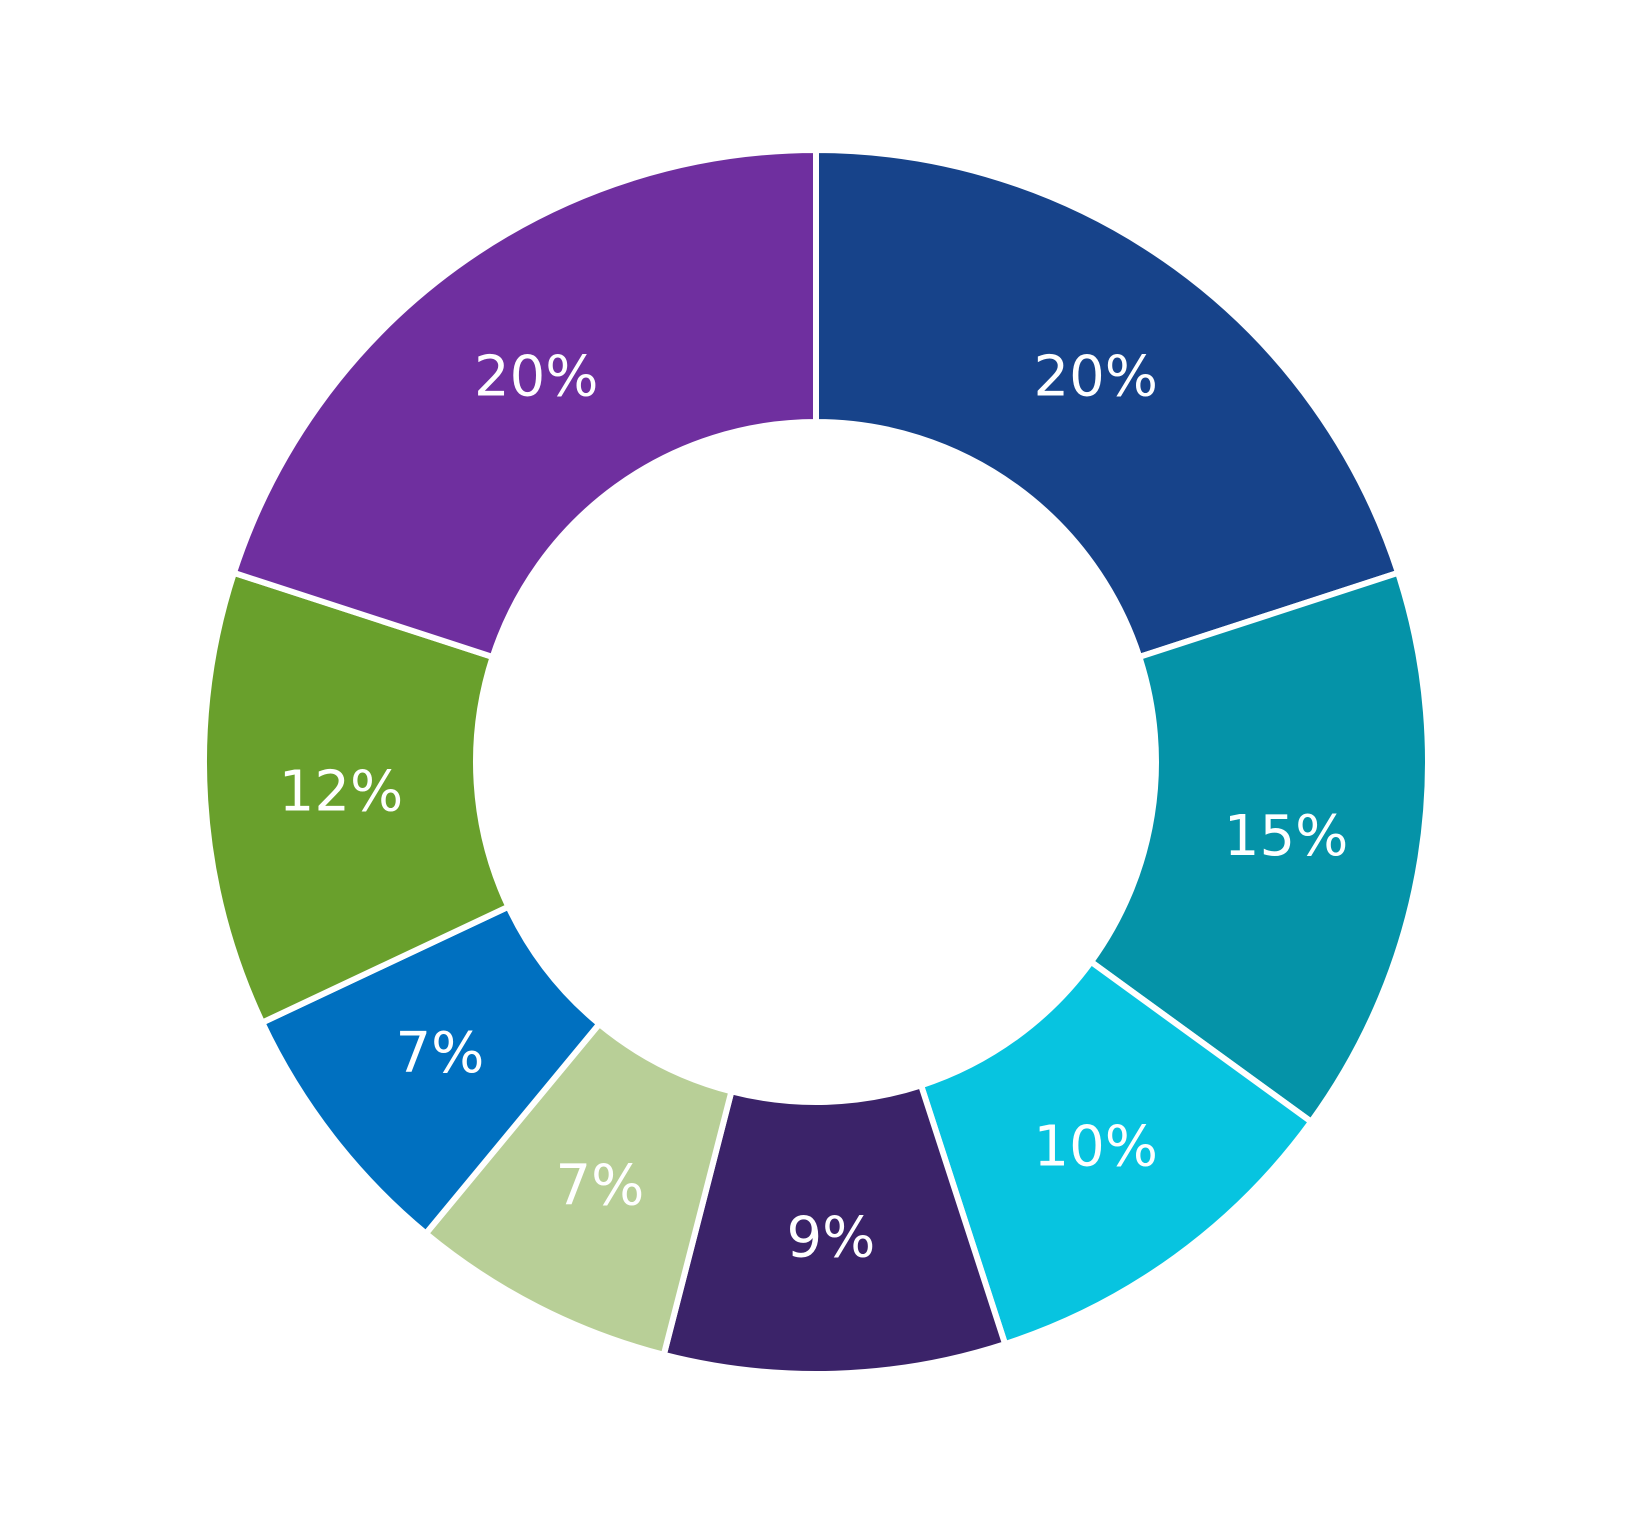 The height and width of the screenshot is (1529, 1632). I want to click on slice-label-7: 12%, so click(341, 791).